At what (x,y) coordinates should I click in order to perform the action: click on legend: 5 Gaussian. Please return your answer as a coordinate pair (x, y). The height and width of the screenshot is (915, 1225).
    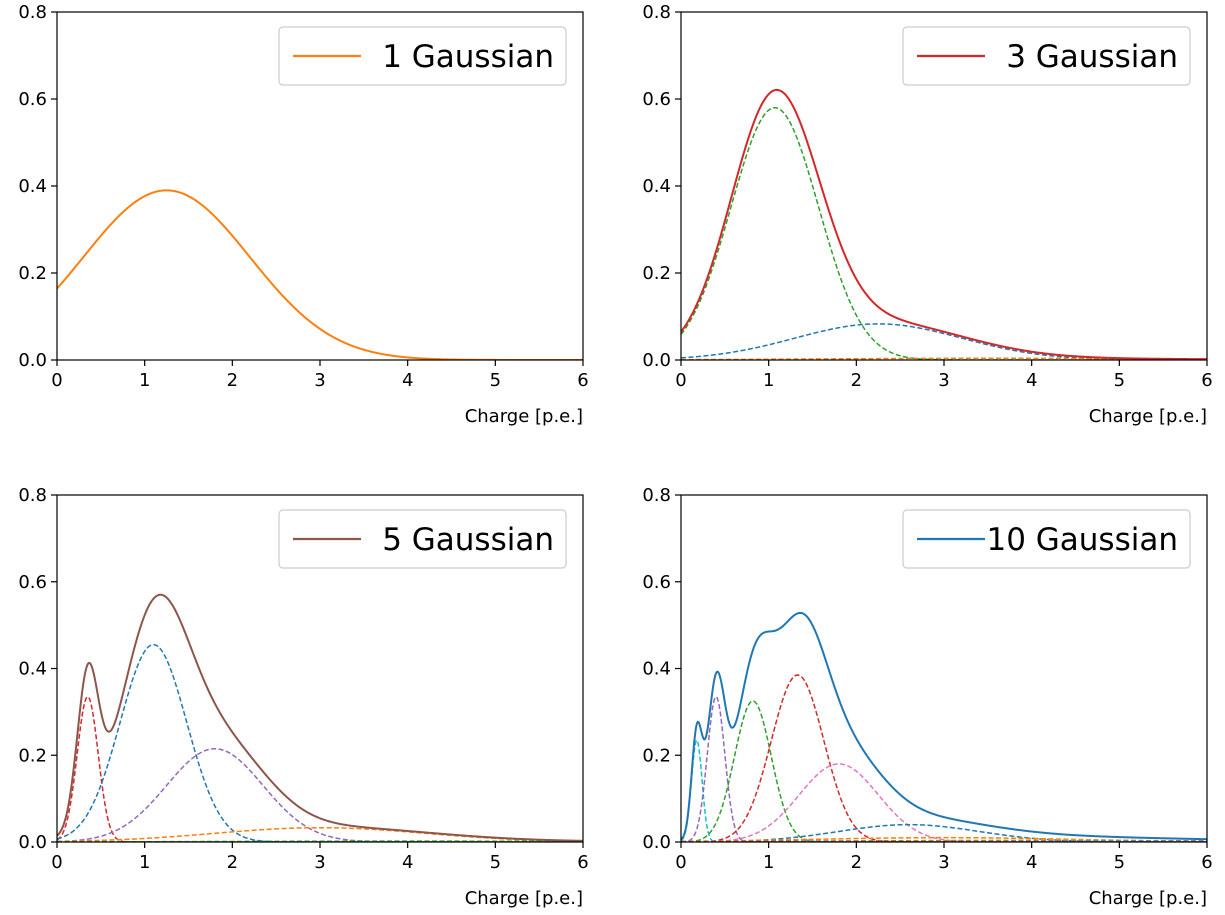
    Looking at the image, I should click on (422, 539).